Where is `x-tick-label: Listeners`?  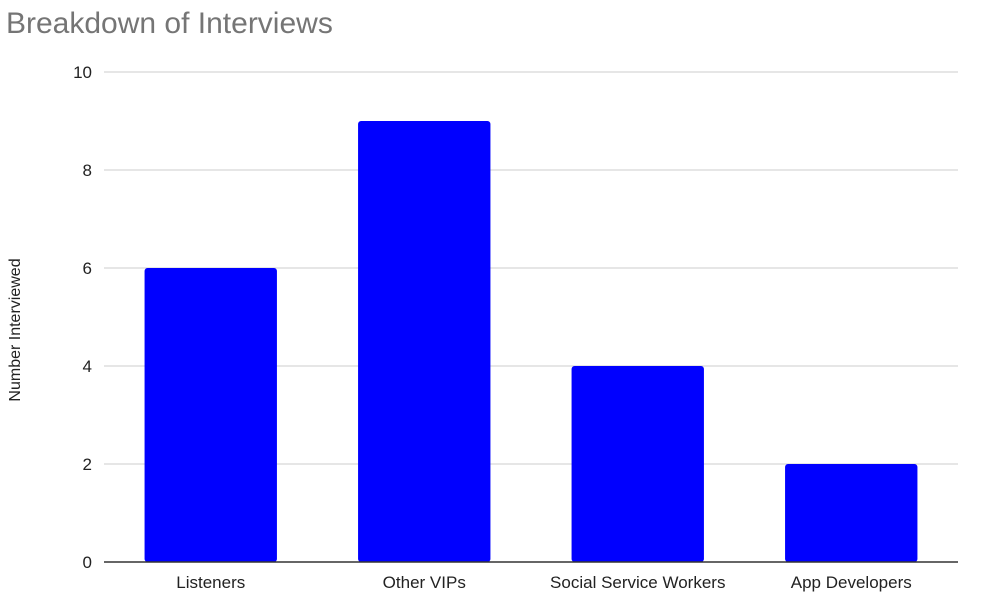
x-tick-label: Listeners is located at coordinates (210, 582).